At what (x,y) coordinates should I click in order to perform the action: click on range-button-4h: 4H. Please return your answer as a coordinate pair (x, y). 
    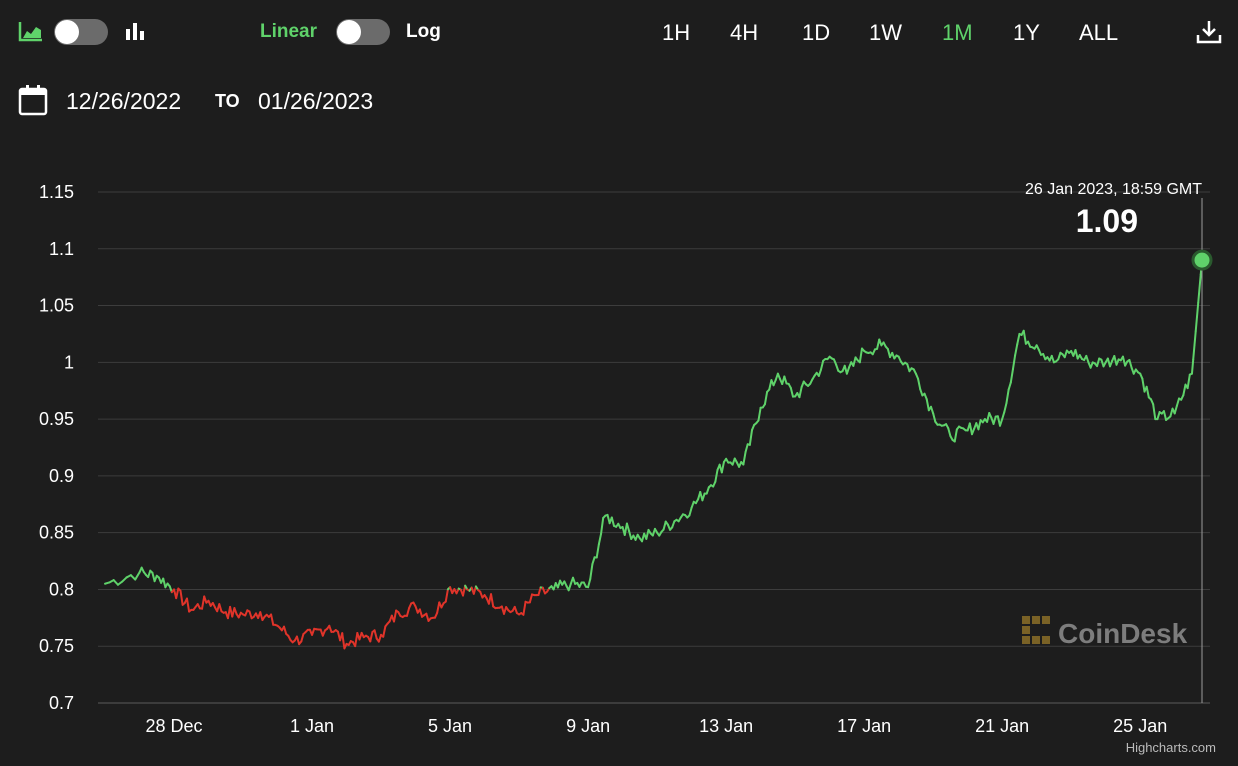
    Looking at the image, I should click on (744, 32).